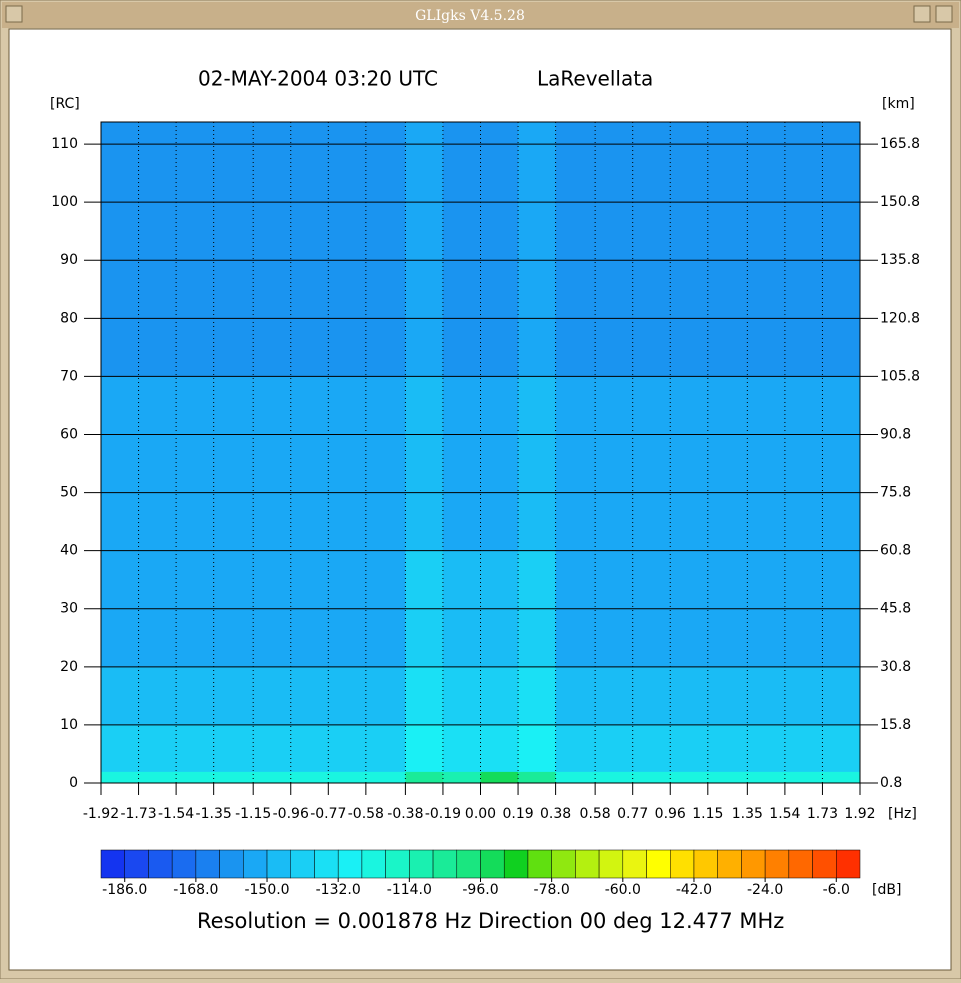  Describe the element at coordinates (73, 783) in the screenshot. I see `y-tick-label: 0` at that location.